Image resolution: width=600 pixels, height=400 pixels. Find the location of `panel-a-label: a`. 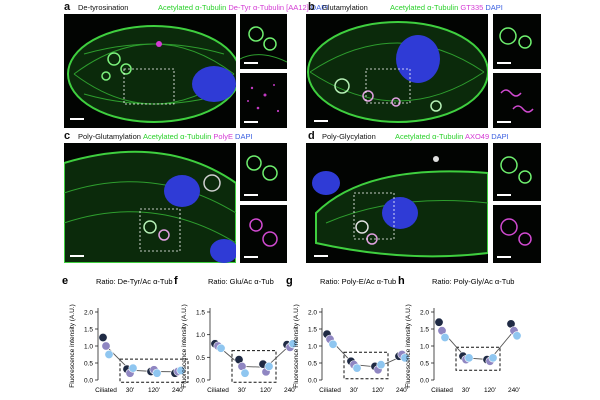

panel-a-label: a is located at coordinates (67, 7).